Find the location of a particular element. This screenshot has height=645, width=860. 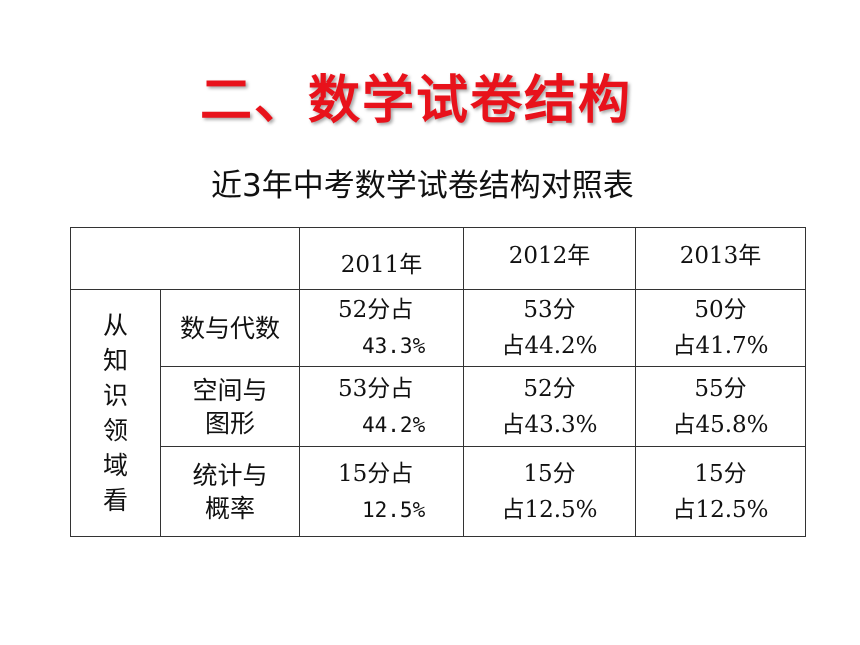

year-header-2011: 2011年 is located at coordinates (381, 258).